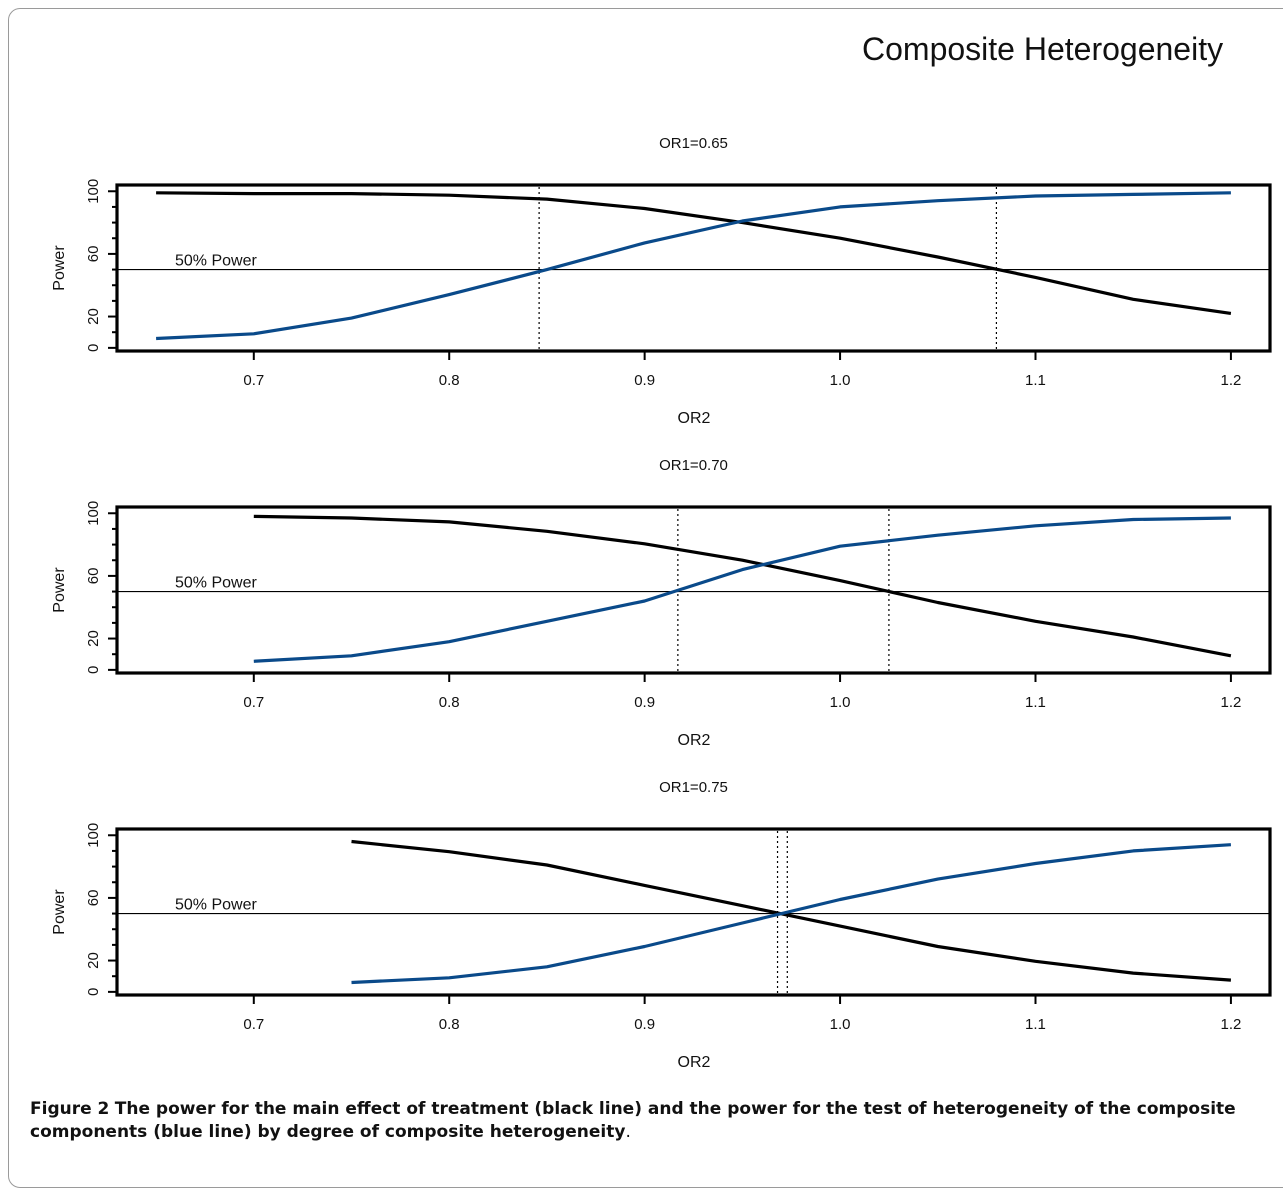 The height and width of the screenshot is (1188, 1283). I want to click on panel-1-title: OR1=0.65, so click(693, 143).